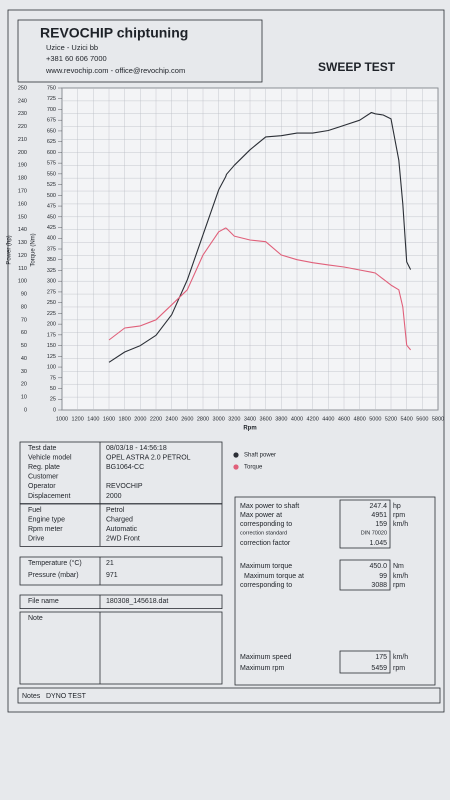  I want to click on result-label: Max power at, so click(261, 515).